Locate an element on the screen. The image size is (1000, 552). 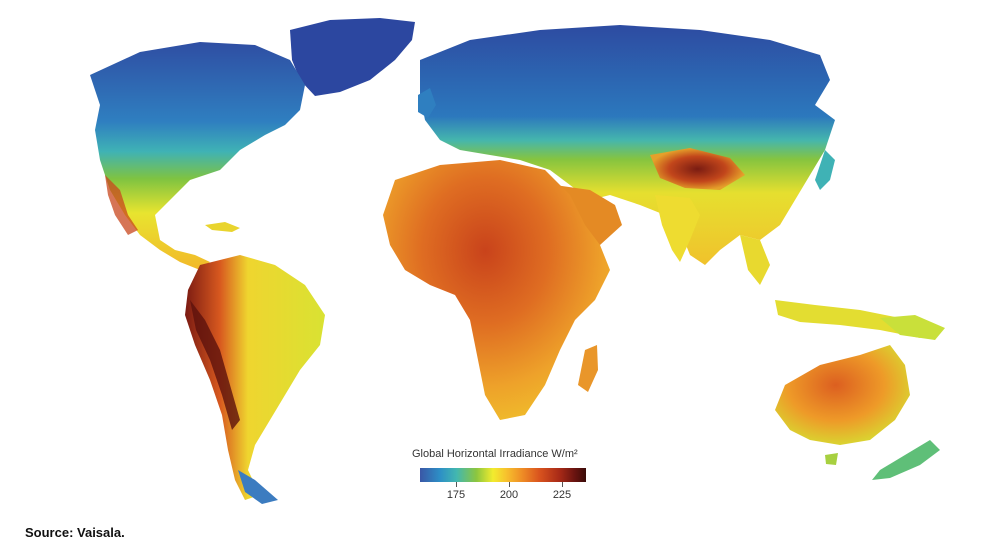
legend-color-bar is located at coordinates (503, 475).